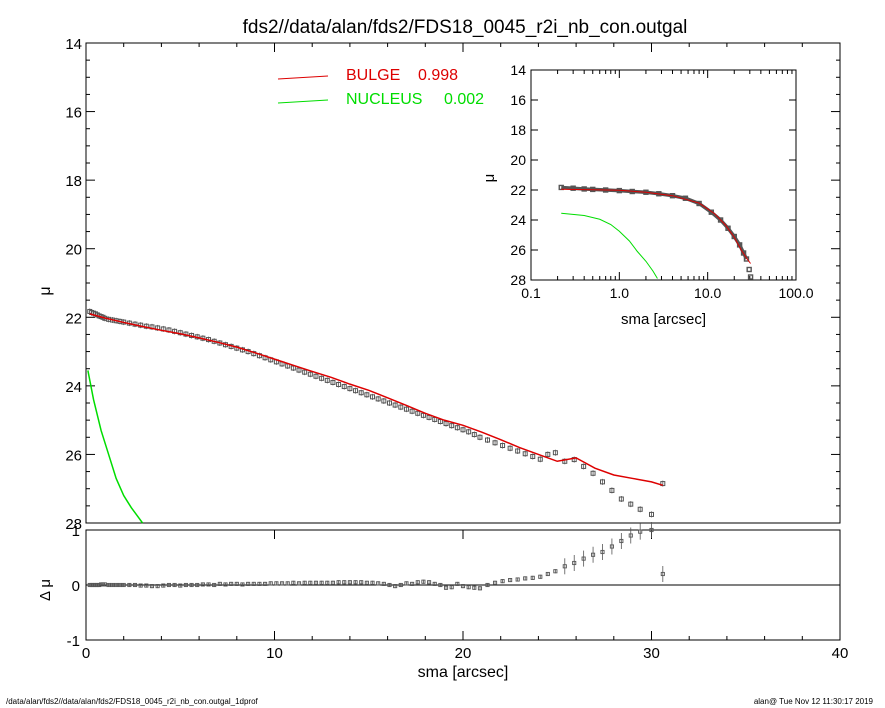 The height and width of the screenshot is (708, 885). What do you see at coordinates (518, 100) in the screenshot?
I see `inset-y-tick-label: 16` at bounding box center [518, 100].